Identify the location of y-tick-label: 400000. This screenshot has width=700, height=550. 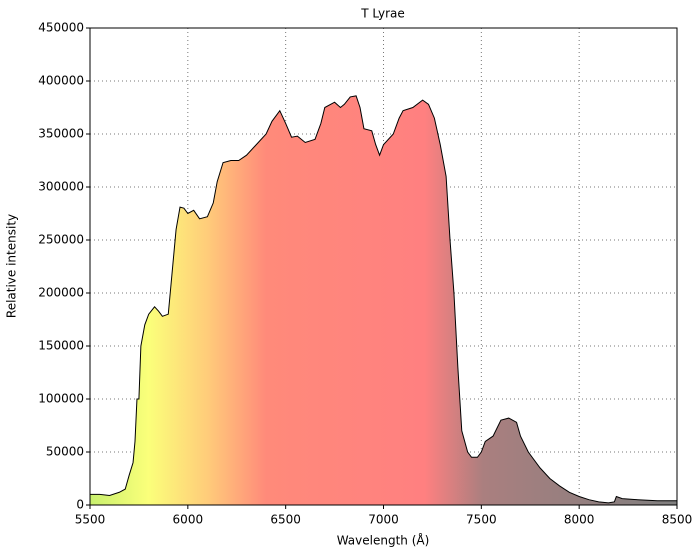
(61, 81).